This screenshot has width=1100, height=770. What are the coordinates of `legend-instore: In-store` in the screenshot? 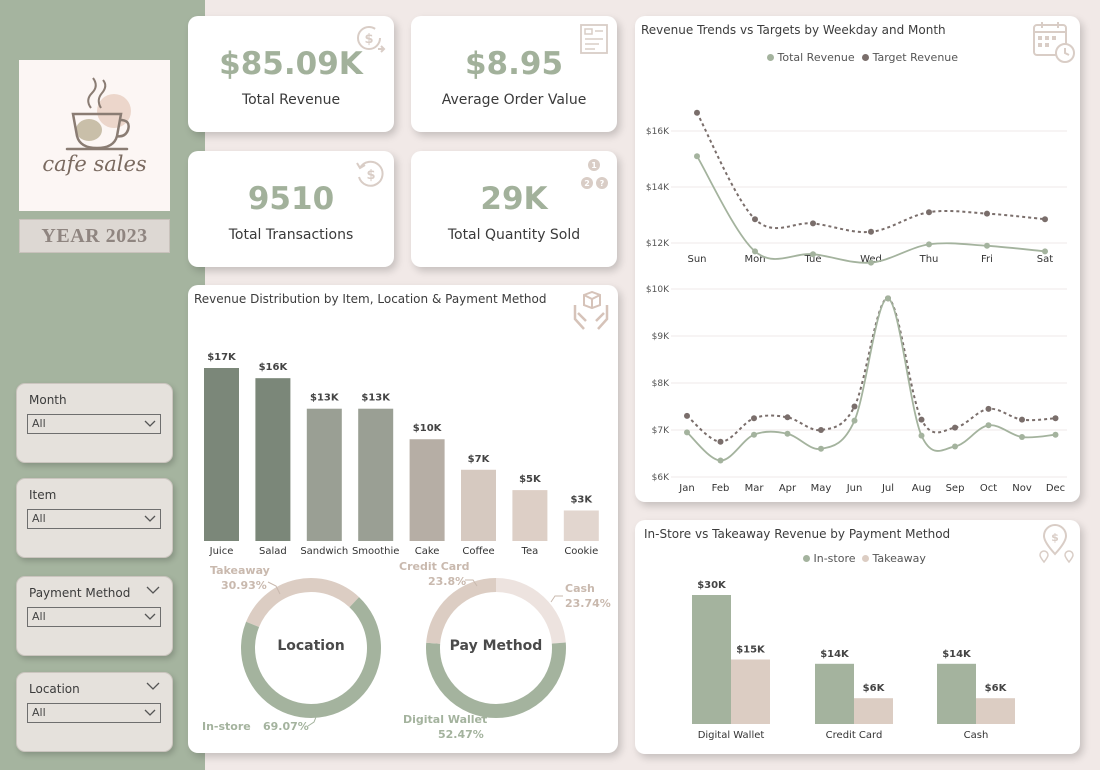 It's located at (834, 558).